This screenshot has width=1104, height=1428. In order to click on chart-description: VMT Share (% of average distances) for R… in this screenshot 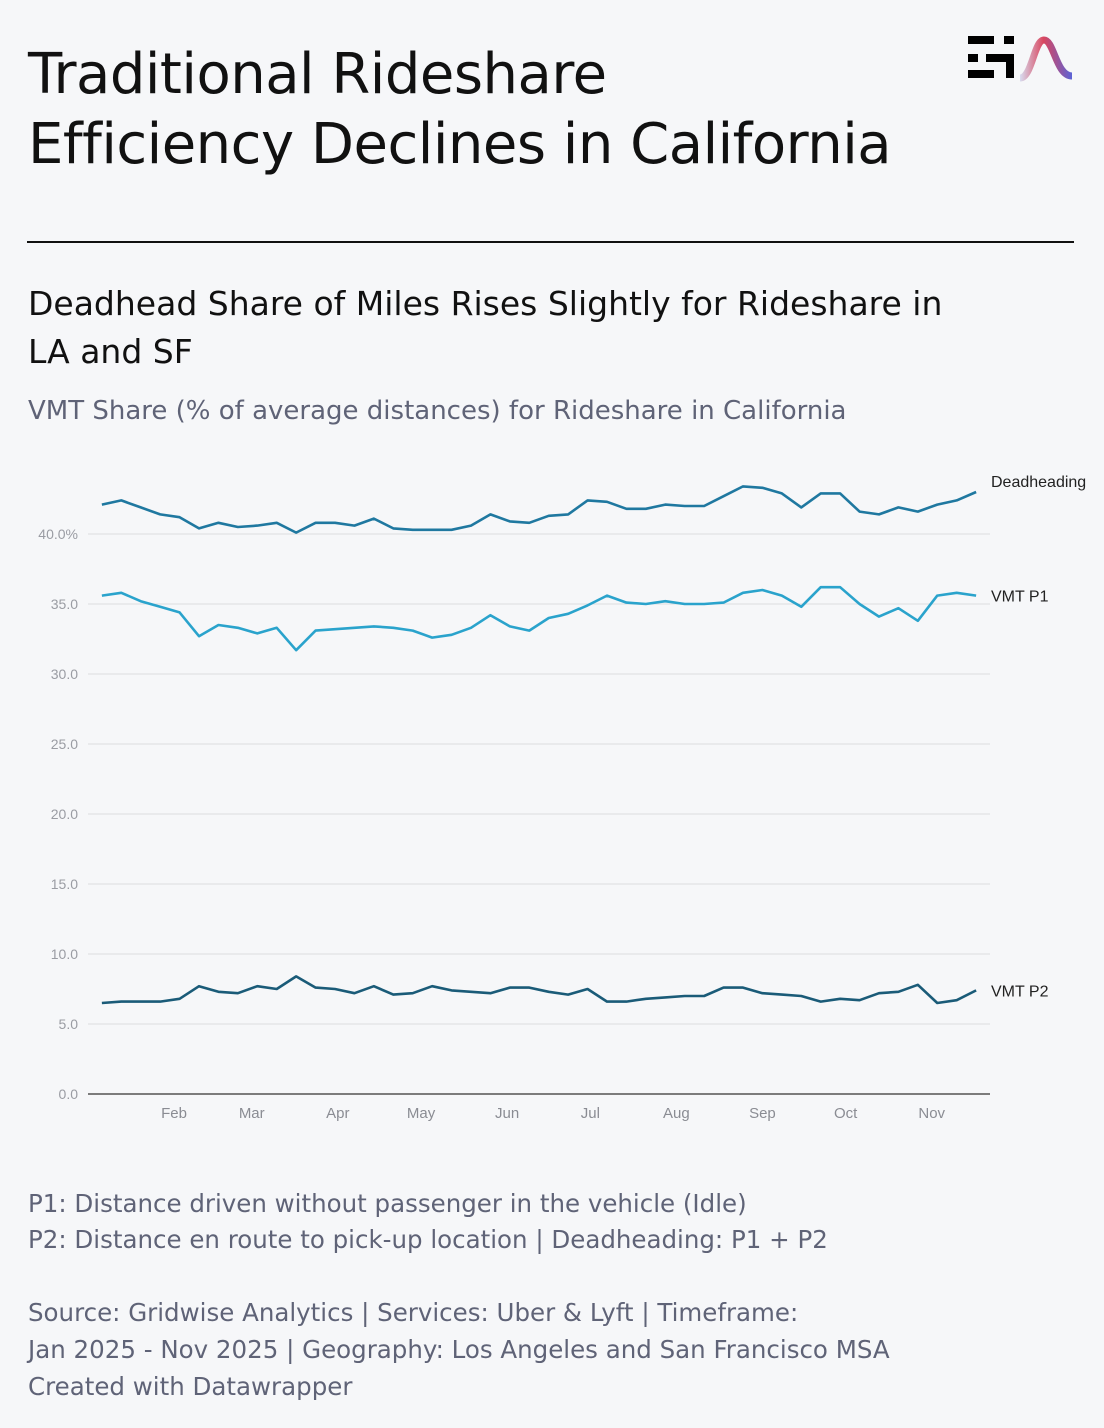, I will do `click(437, 411)`.